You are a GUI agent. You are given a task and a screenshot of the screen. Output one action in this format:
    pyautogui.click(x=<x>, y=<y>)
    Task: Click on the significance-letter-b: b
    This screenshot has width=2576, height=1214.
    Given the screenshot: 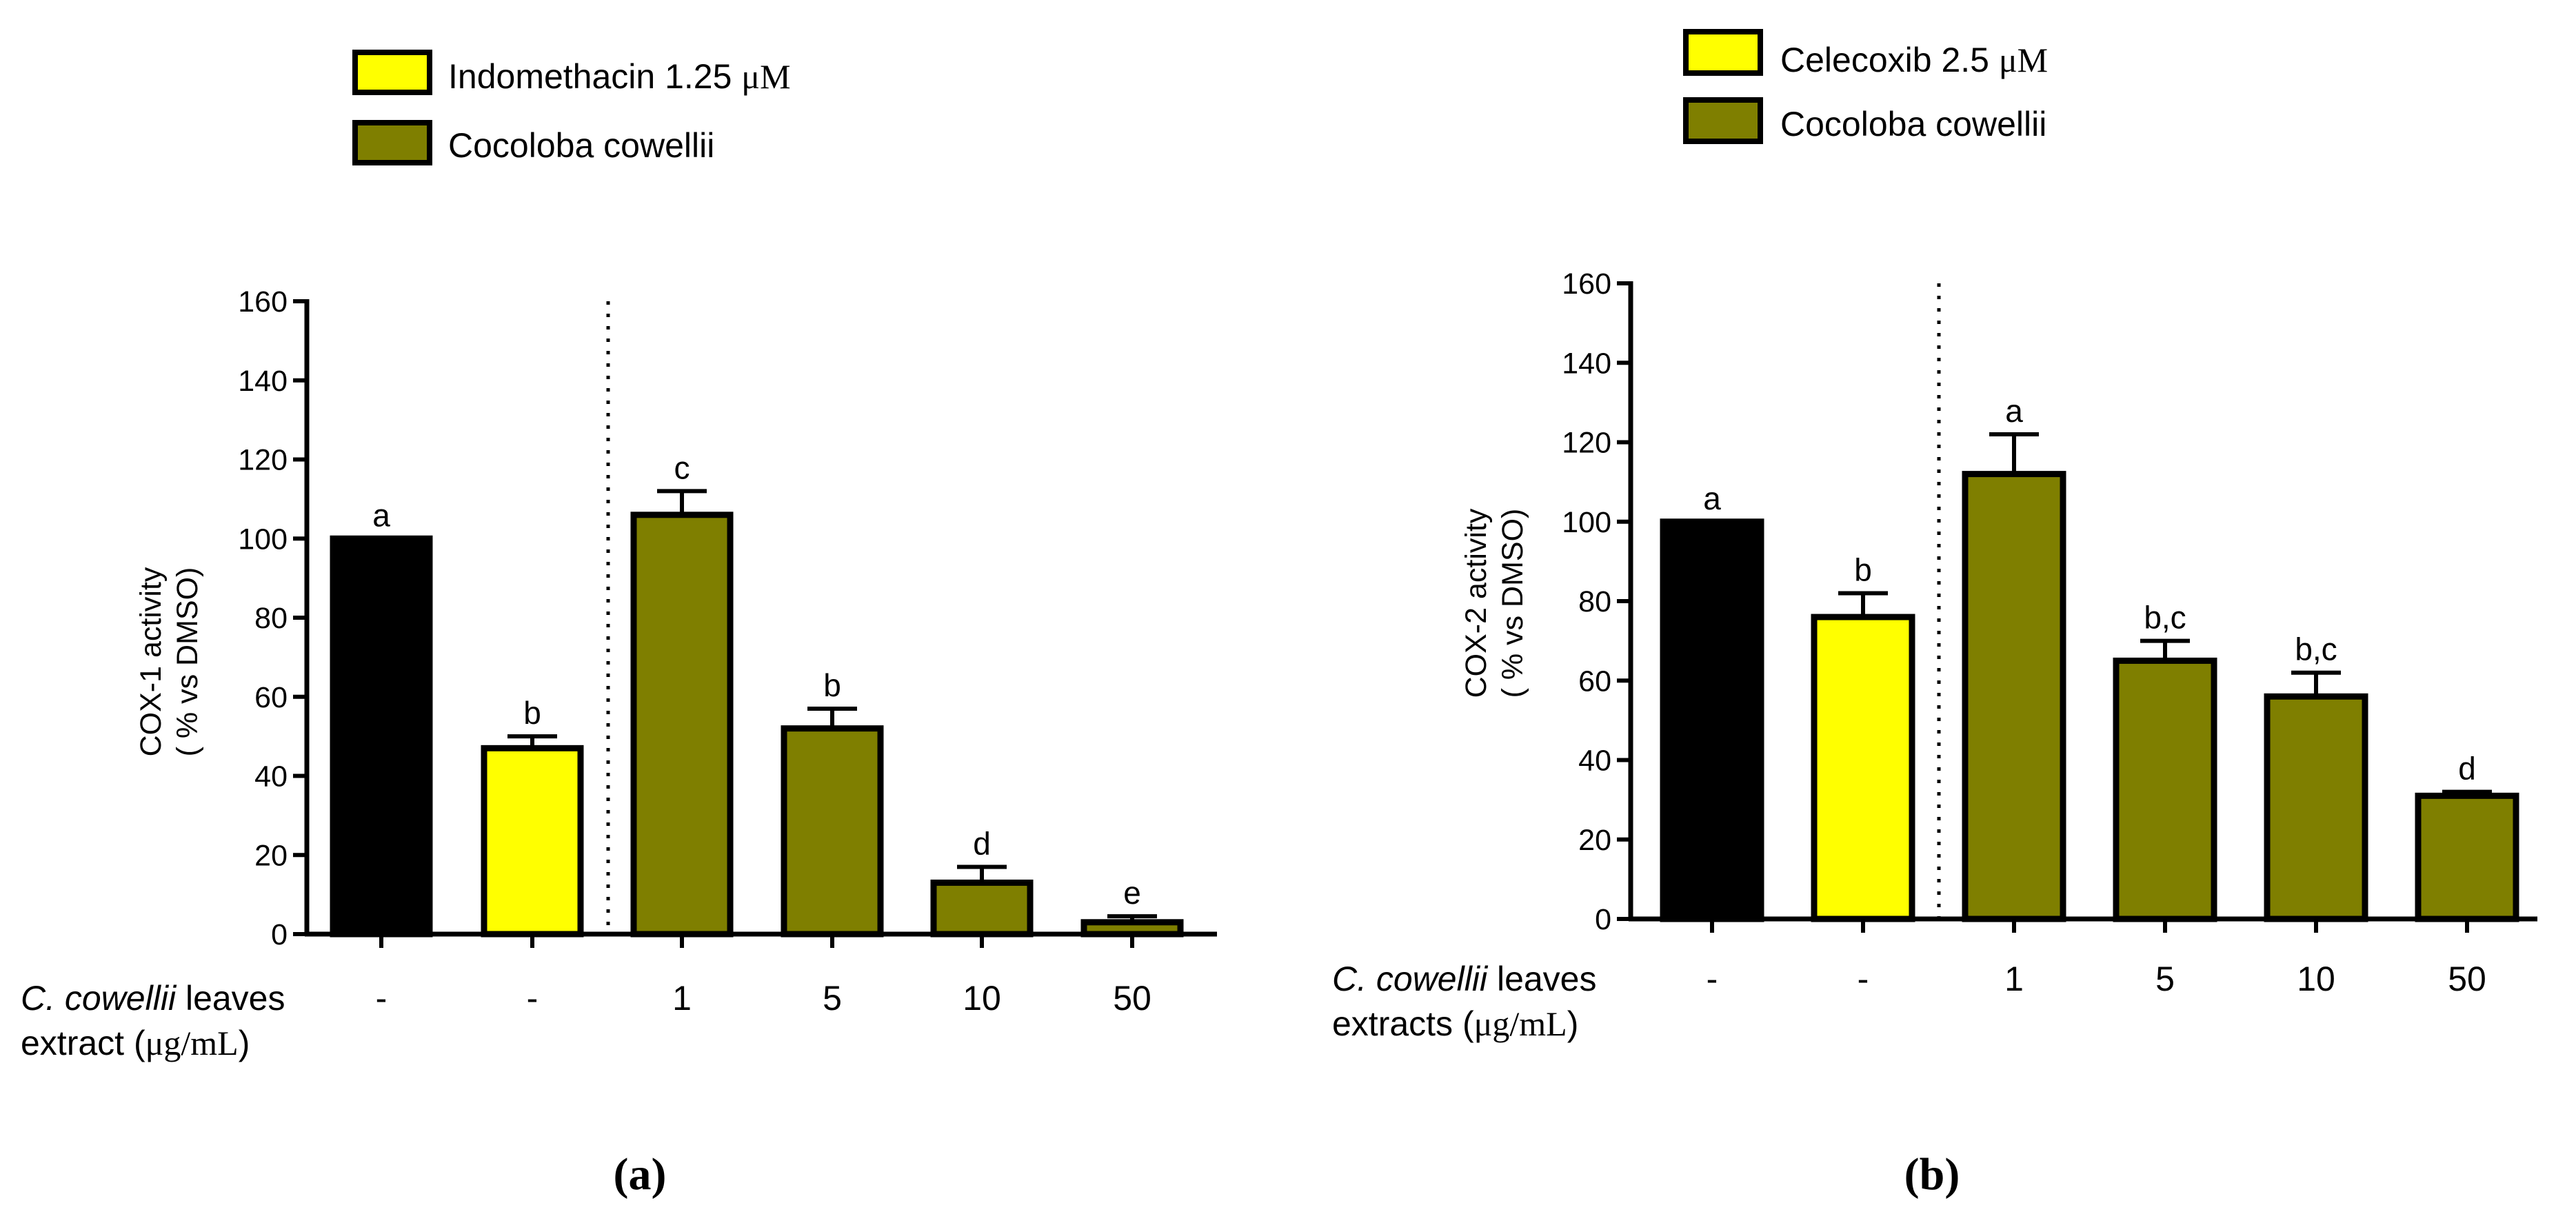 What is the action you would take?
    pyautogui.click(x=1863, y=569)
    